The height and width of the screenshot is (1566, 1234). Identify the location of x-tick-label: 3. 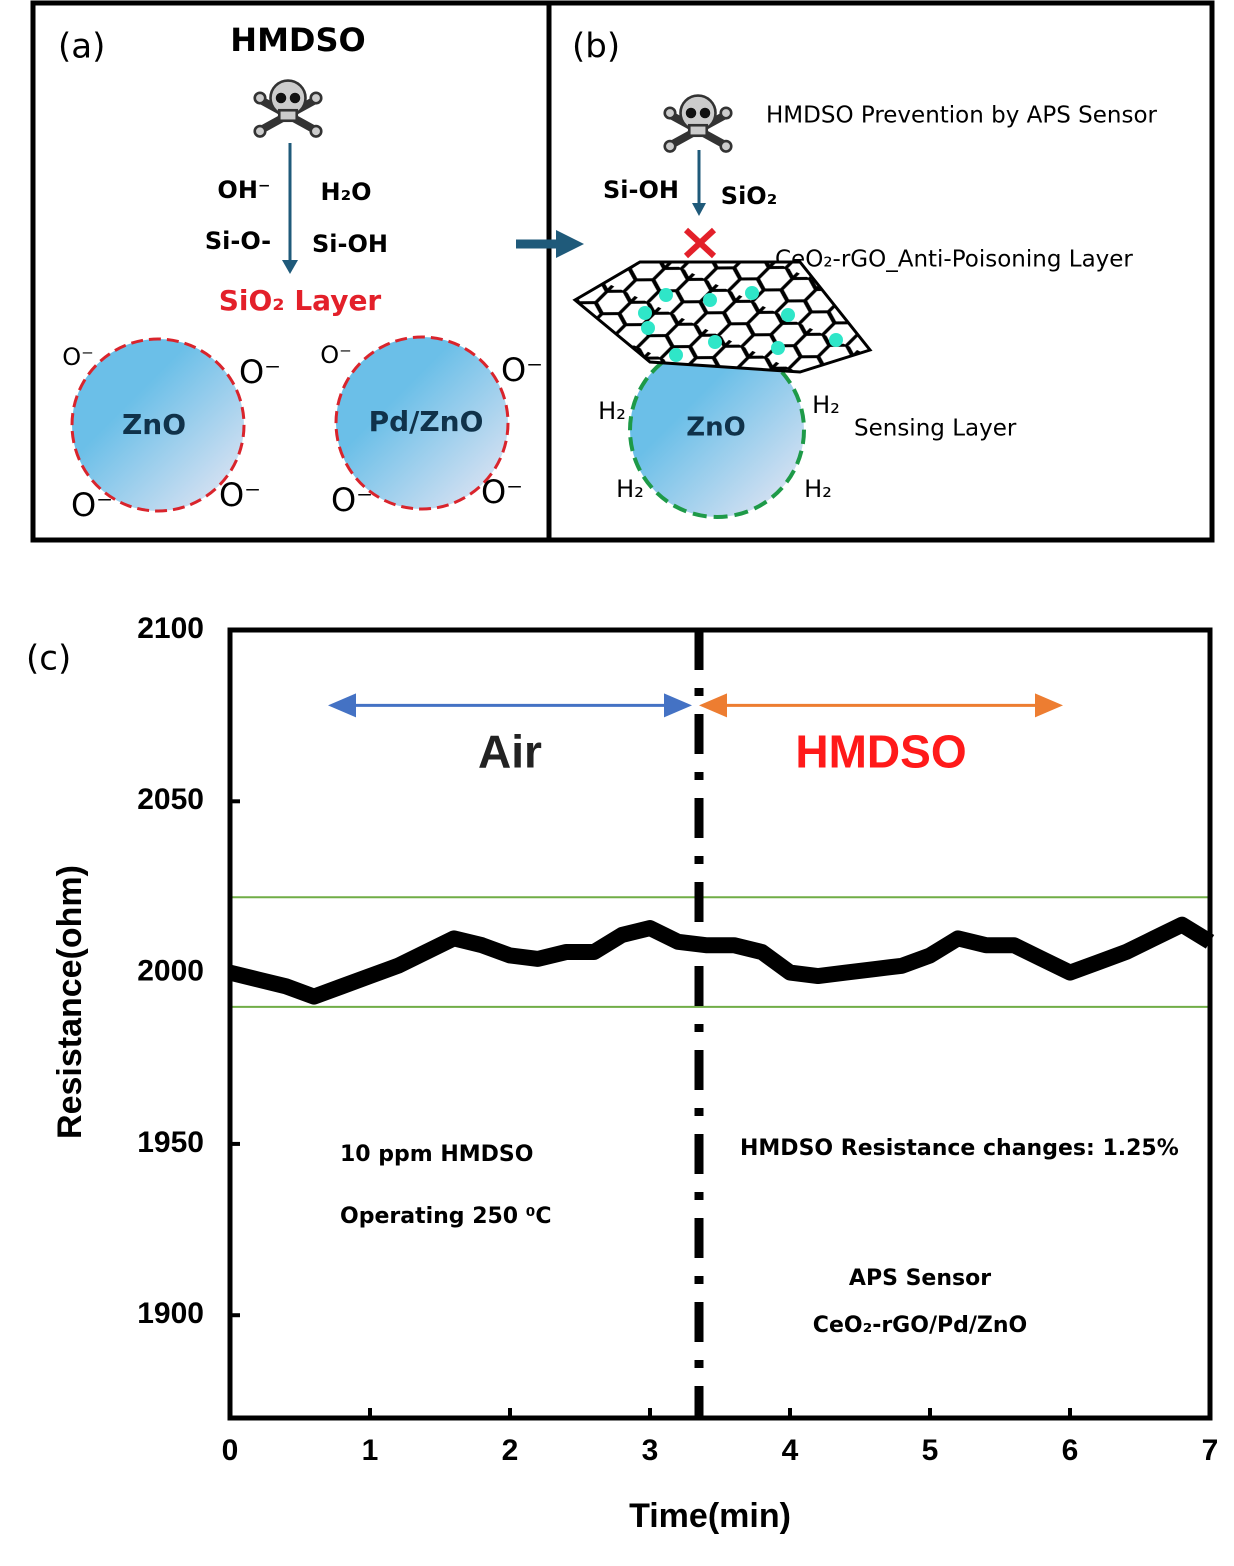
(650, 1450).